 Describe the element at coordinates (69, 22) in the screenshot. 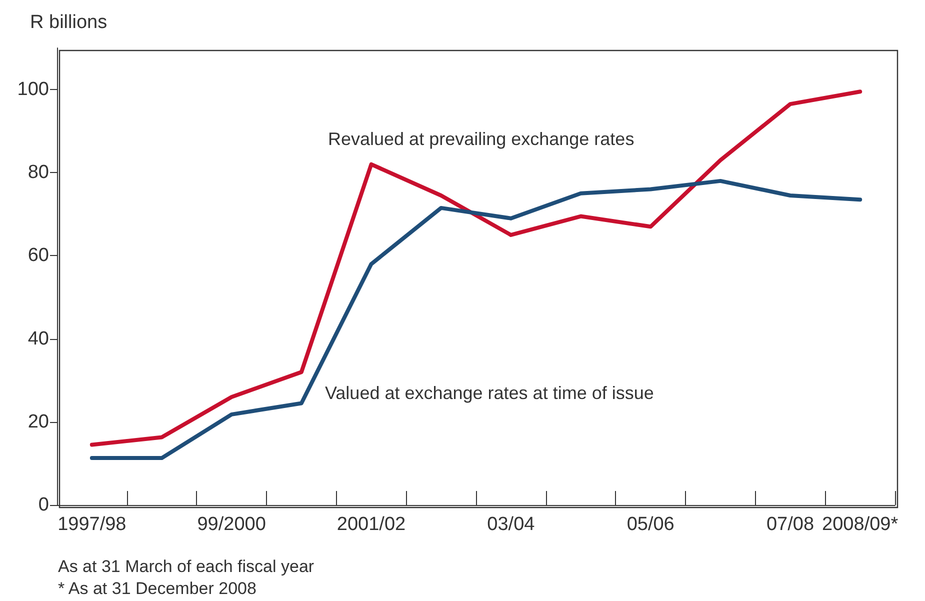

I see `y-axis-title: R billions` at that location.